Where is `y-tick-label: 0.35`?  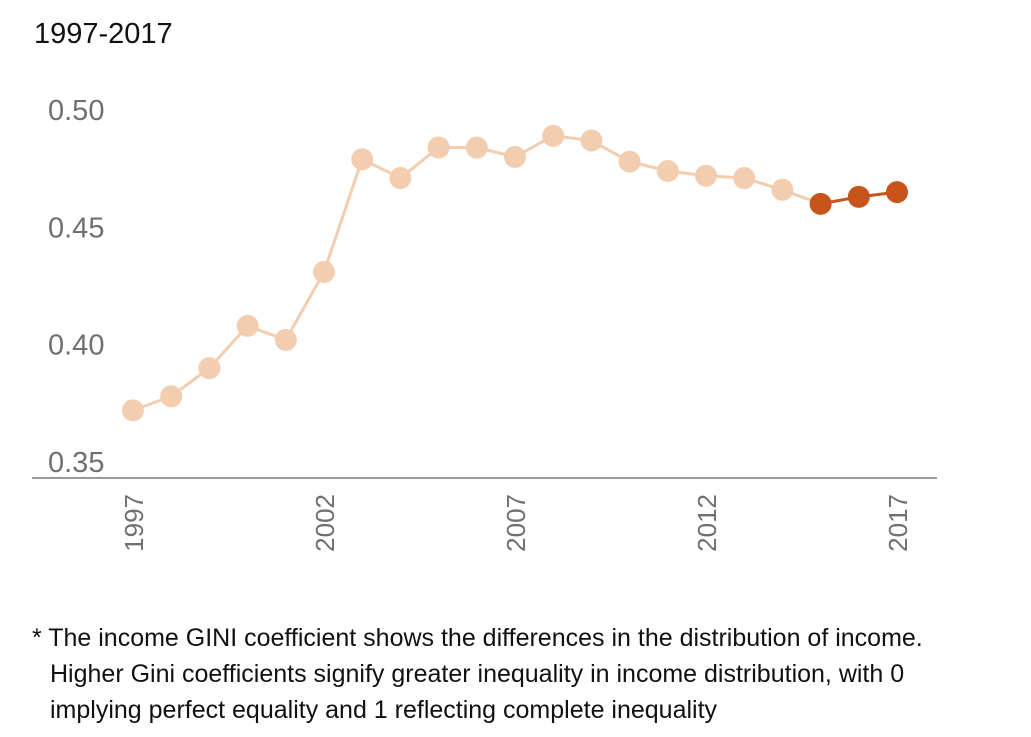 y-tick-label: 0.35 is located at coordinates (76, 463).